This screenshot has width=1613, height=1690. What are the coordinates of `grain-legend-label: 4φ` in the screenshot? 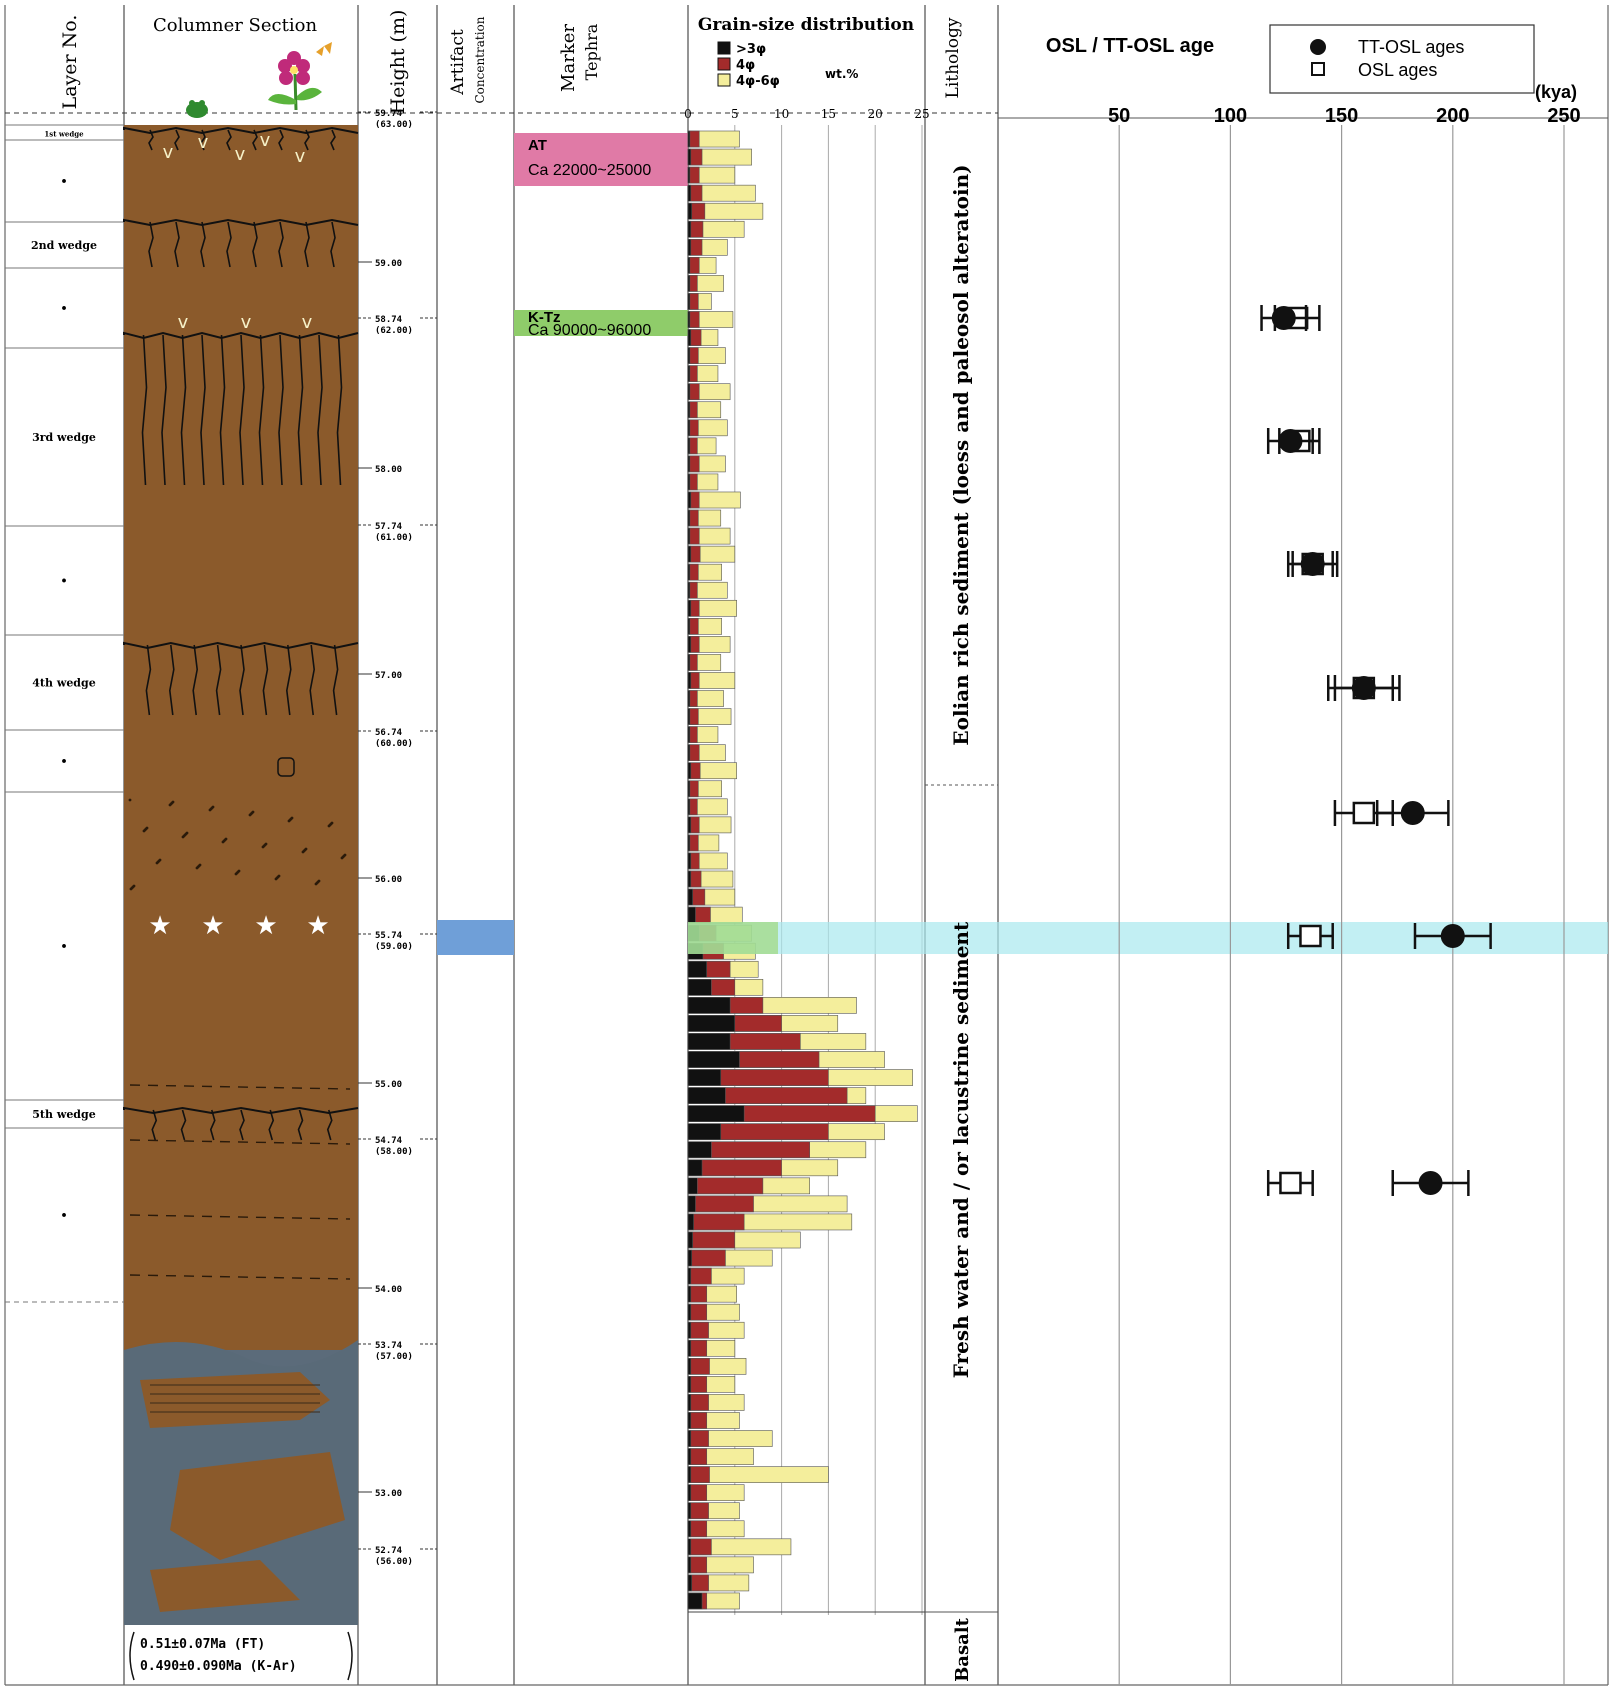 It's located at (745, 65).